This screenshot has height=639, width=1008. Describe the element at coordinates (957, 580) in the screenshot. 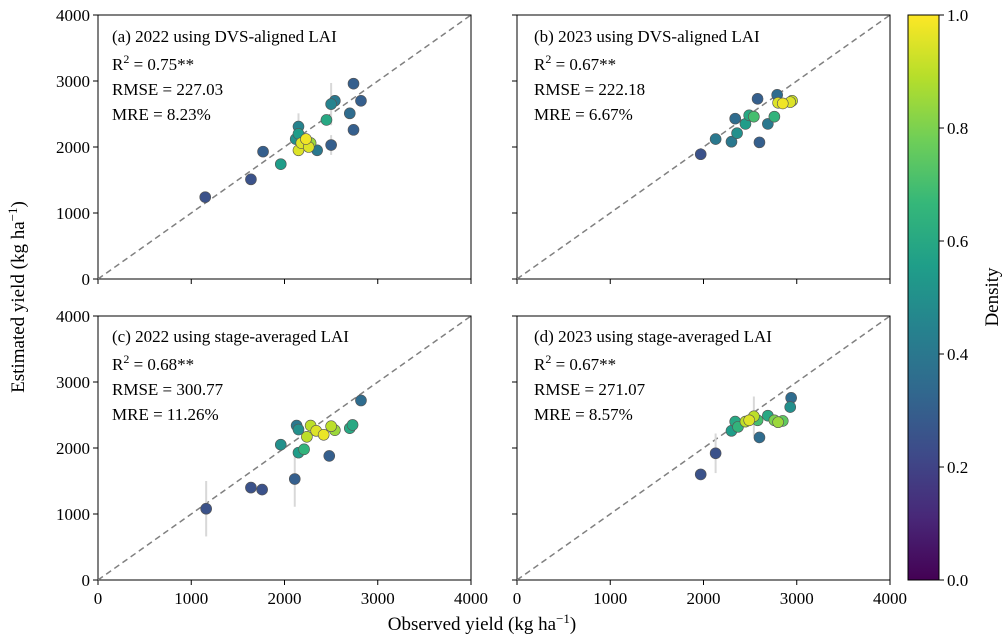

I see `colorbar-tick-label: 0.0` at that location.